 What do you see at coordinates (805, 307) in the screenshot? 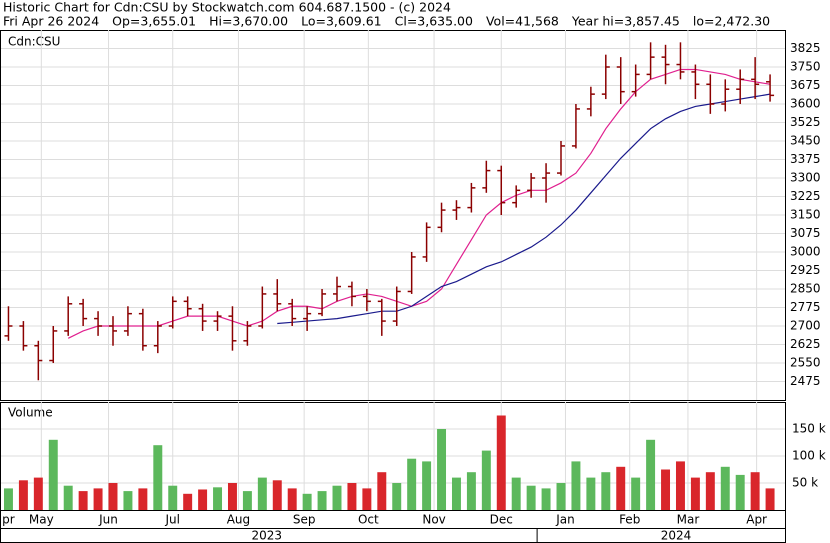
I see `y-tick-label: 2775` at bounding box center [805, 307].